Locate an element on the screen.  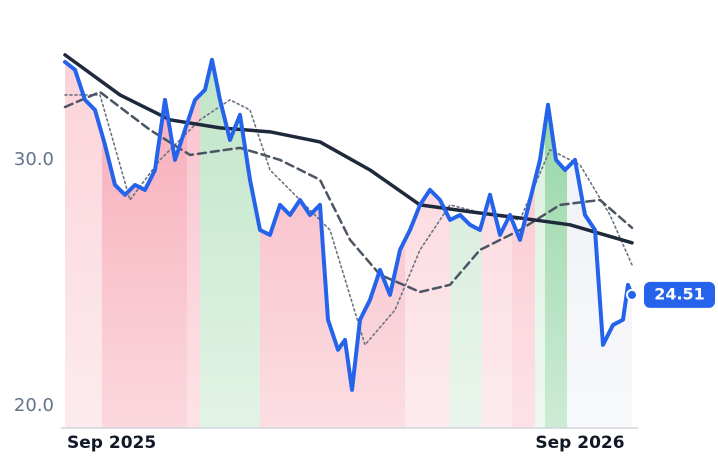
x-tick-label: Sep 2025 is located at coordinates (111, 443).